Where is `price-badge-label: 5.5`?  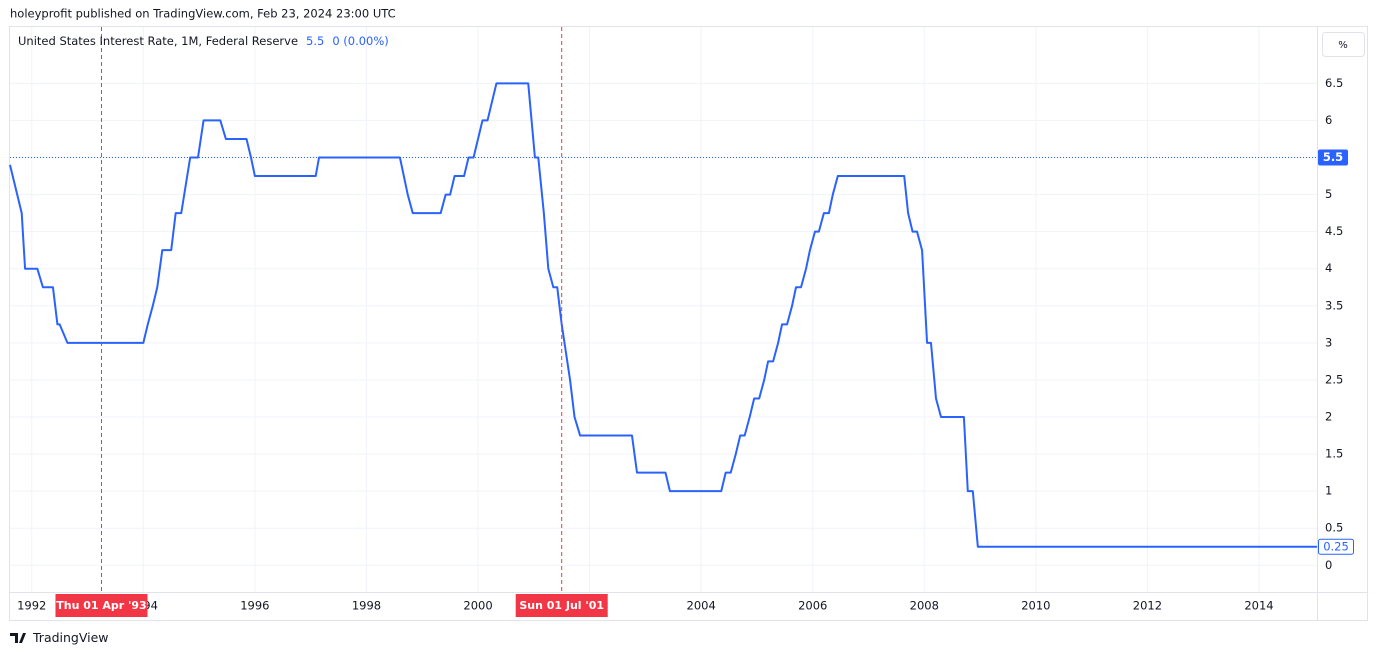
price-badge-label: 5.5 is located at coordinates (1333, 157).